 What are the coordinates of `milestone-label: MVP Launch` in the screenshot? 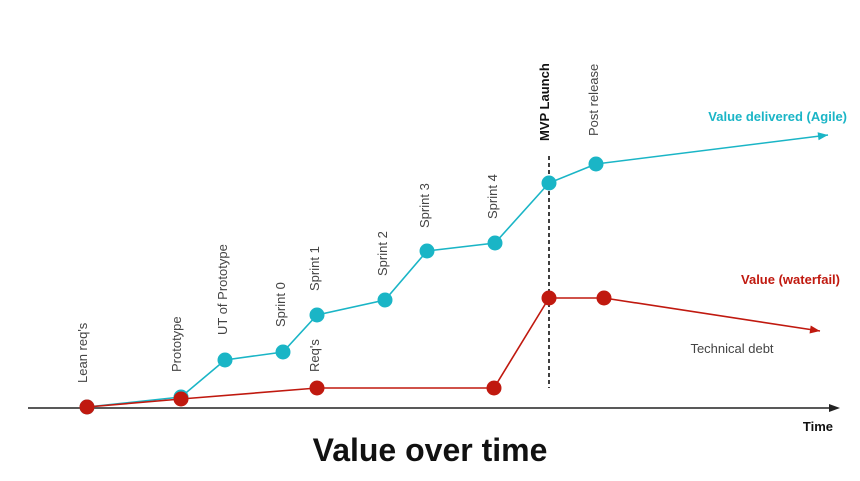 It's located at (544, 102).